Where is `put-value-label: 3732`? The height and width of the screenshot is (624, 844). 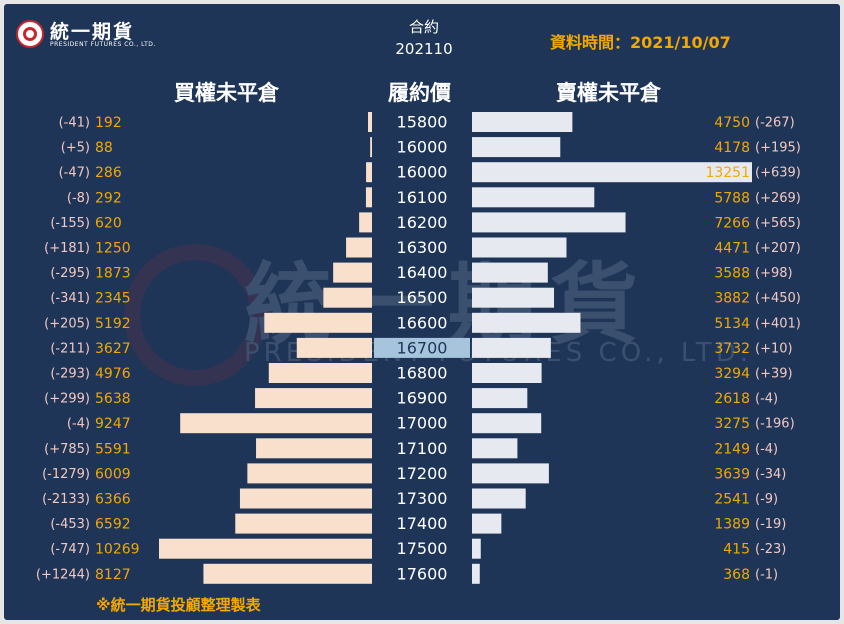 put-value-label: 3732 is located at coordinates (732, 349).